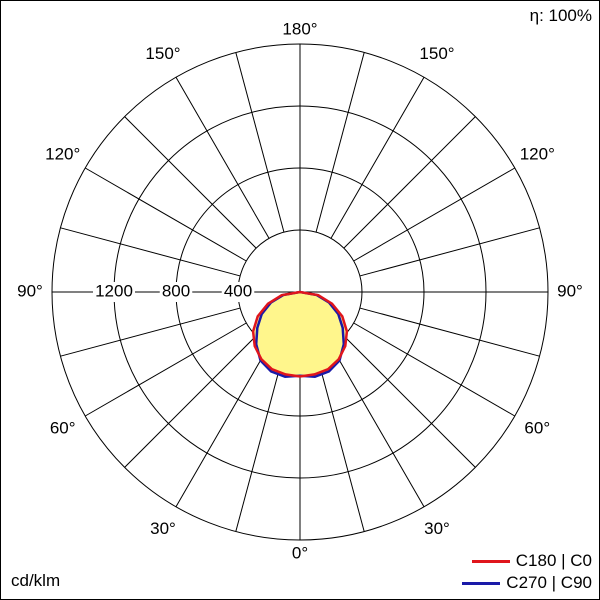  I want to click on unit-label: cd/klm, so click(36, 580).